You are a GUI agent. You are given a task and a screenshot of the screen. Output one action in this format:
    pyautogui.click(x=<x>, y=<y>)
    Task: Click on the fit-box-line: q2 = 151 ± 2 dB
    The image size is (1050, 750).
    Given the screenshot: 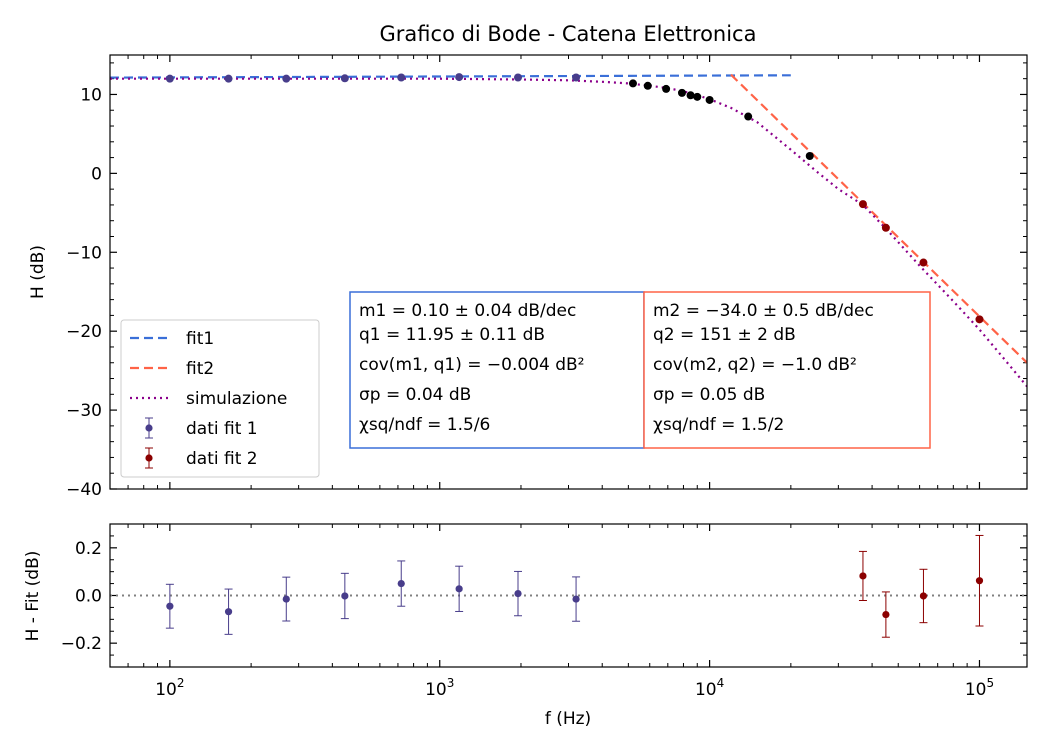 What is the action you would take?
    pyautogui.click(x=724, y=335)
    